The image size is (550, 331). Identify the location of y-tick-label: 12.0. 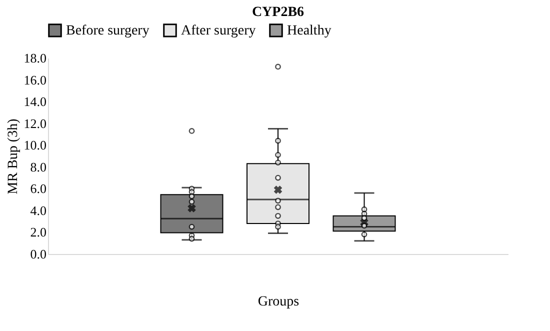
(35, 123).